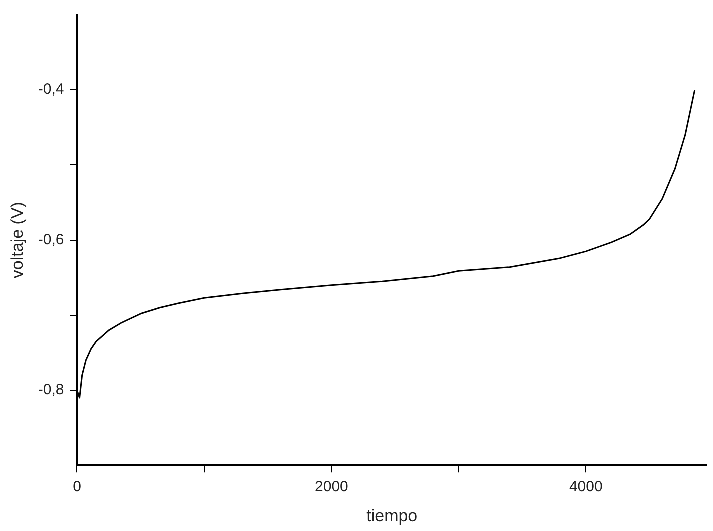 This screenshot has width=713, height=531. I want to click on x-tick-label: 4000, so click(586, 487).